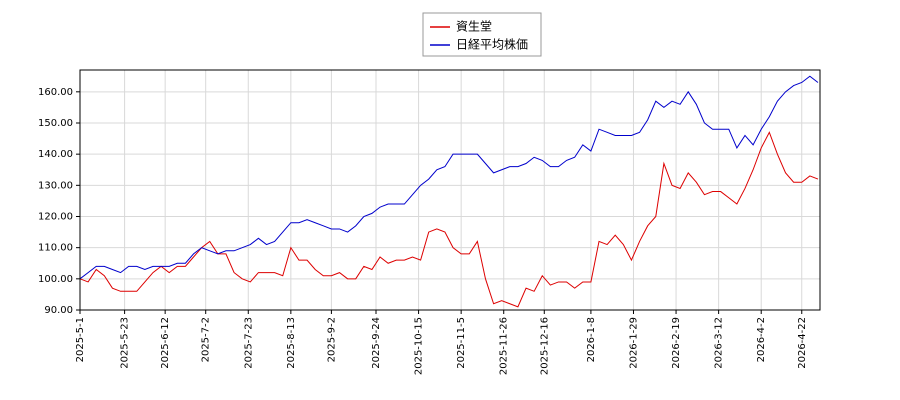 The image size is (900, 400). I want to click on legend-label: 資生堂, so click(474, 27).